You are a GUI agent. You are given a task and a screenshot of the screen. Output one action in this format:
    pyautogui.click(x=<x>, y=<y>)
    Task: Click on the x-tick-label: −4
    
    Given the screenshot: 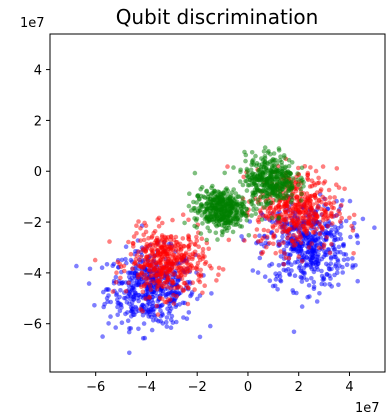 What is the action you would take?
    pyautogui.click(x=146, y=387)
    